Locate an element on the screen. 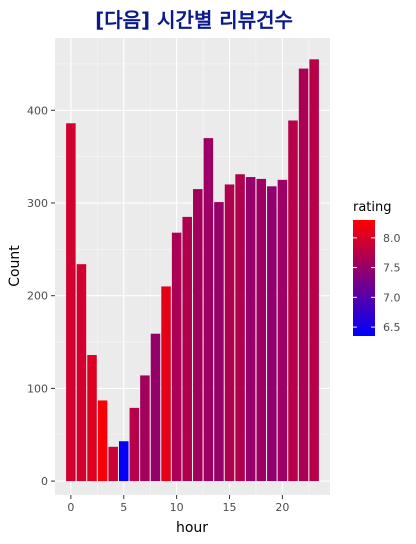 This screenshot has width=416, height=544. y-tick-label: 0 is located at coordinates (44, 481).